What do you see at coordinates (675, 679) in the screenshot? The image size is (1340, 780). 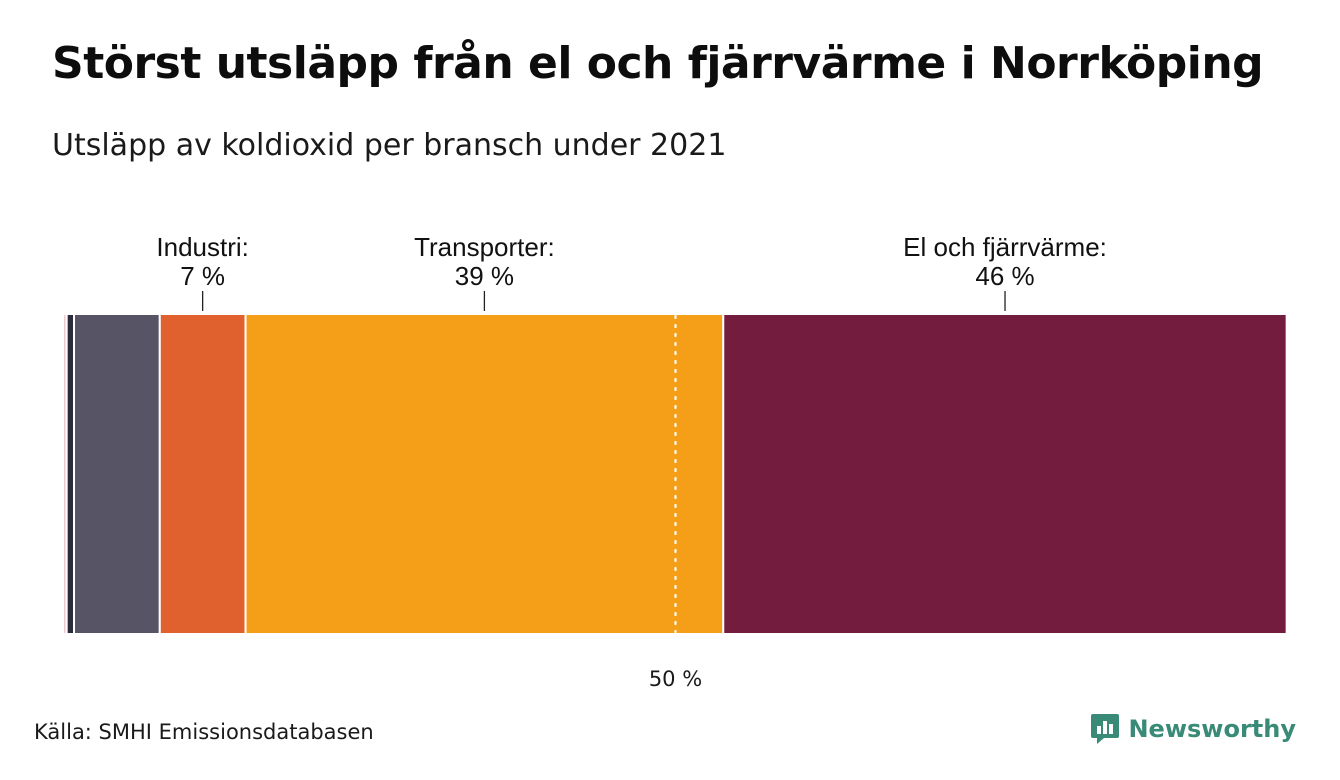 I see `reference-line-label: 50 %` at bounding box center [675, 679].